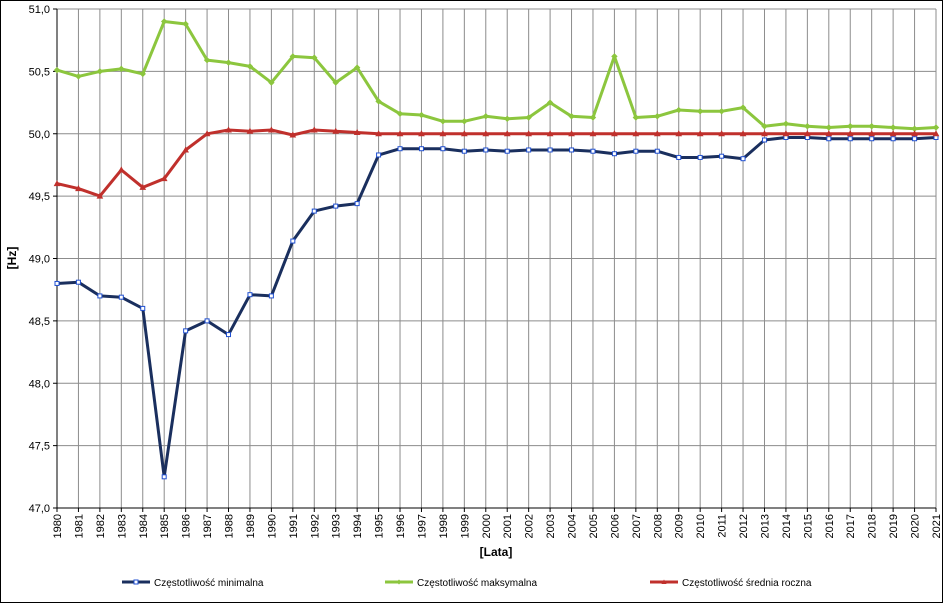  Describe the element at coordinates (508, 526) in the screenshot. I see `x-tick-label: 2001` at that location.